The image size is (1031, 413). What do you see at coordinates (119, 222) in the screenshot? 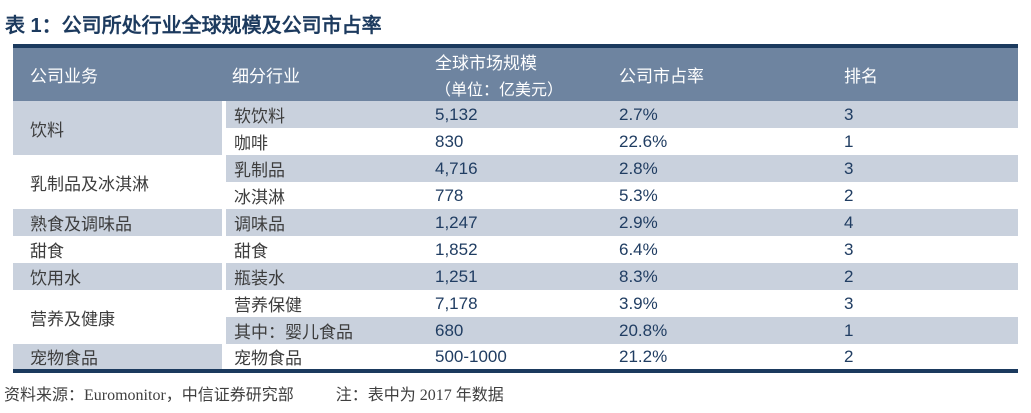
I see `business-cell: 熟食及调味品` at bounding box center [119, 222].